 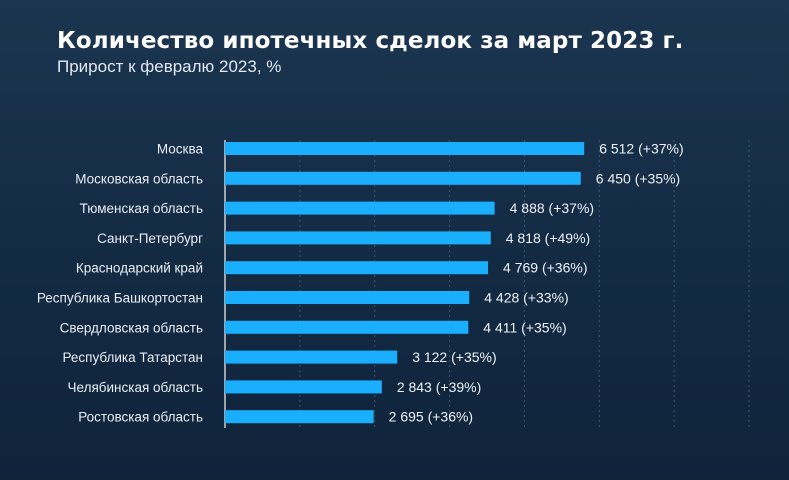 What do you see at coordinates (526, 298) in the screenshot?
I see `data-label: 4 428 (+33%)` at bounding box center [526, 298].